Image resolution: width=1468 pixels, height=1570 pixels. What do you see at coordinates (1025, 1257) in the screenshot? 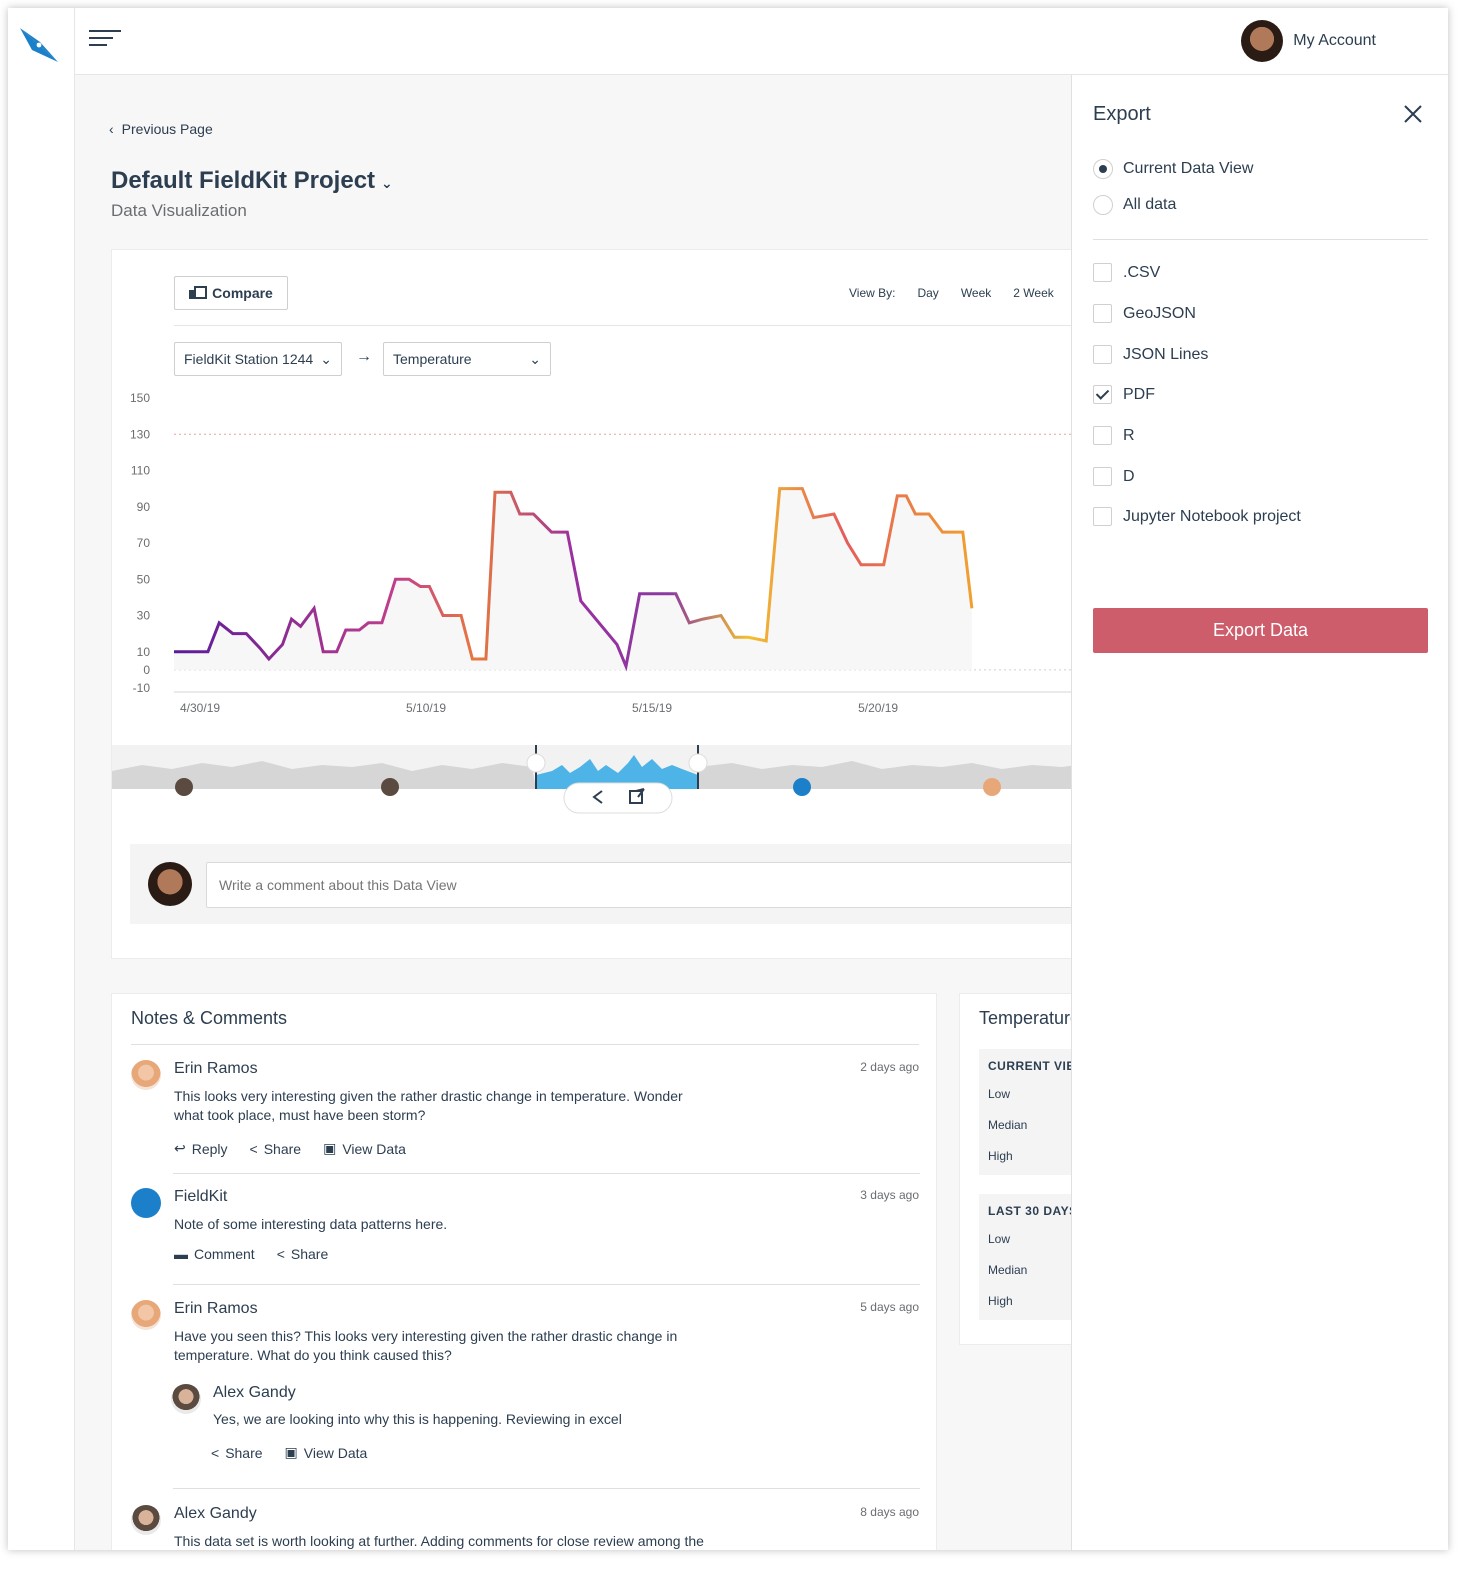
I see `stats-last-30-days: LAST 30 DAYS Low Median High` at bounding box center [1025, 1257].